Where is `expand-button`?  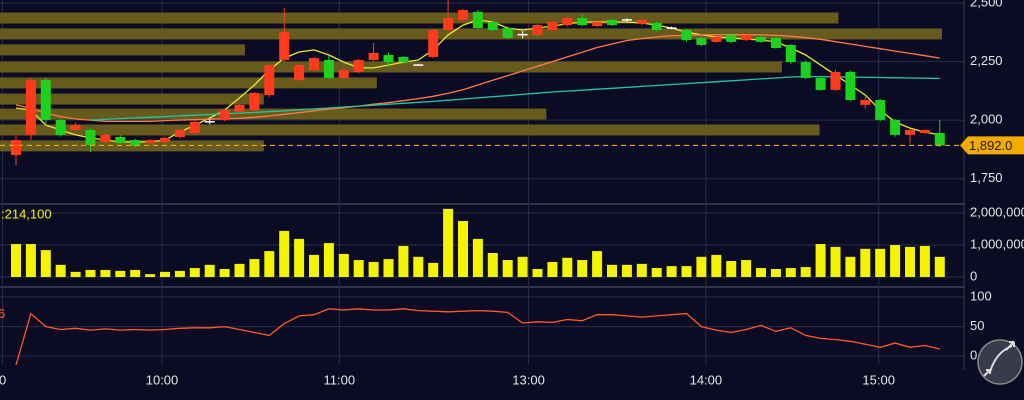 expand-button is located at coordinates (1000, 362).